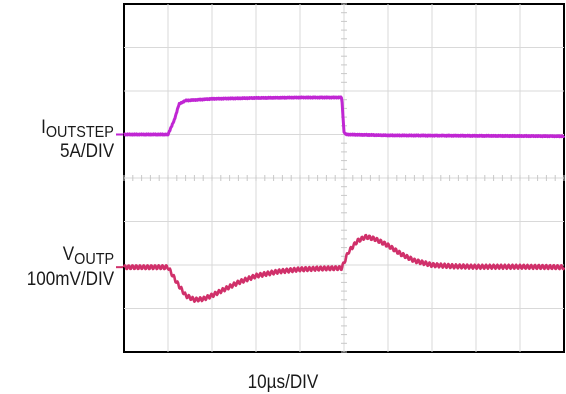 The width and height of the screenshot is (566, 394). I want to click on iout-scale: 5A/DIV, so click(86, 151).